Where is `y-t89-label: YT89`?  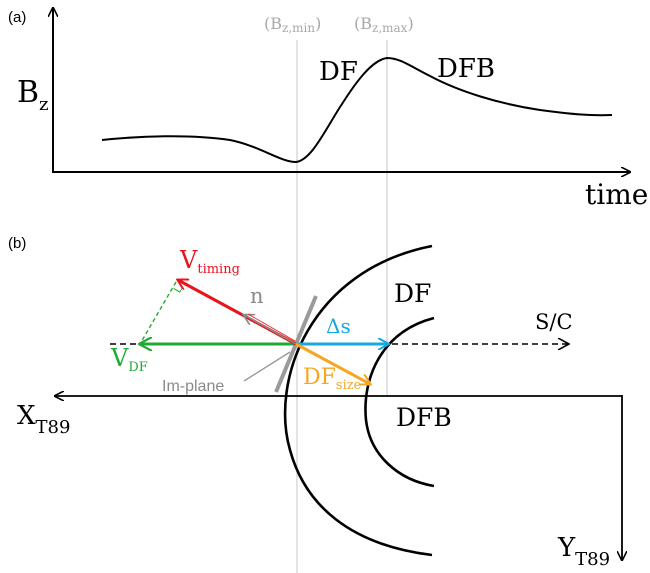 y-t89-label: YT89 is located at coordinates (583, 551).